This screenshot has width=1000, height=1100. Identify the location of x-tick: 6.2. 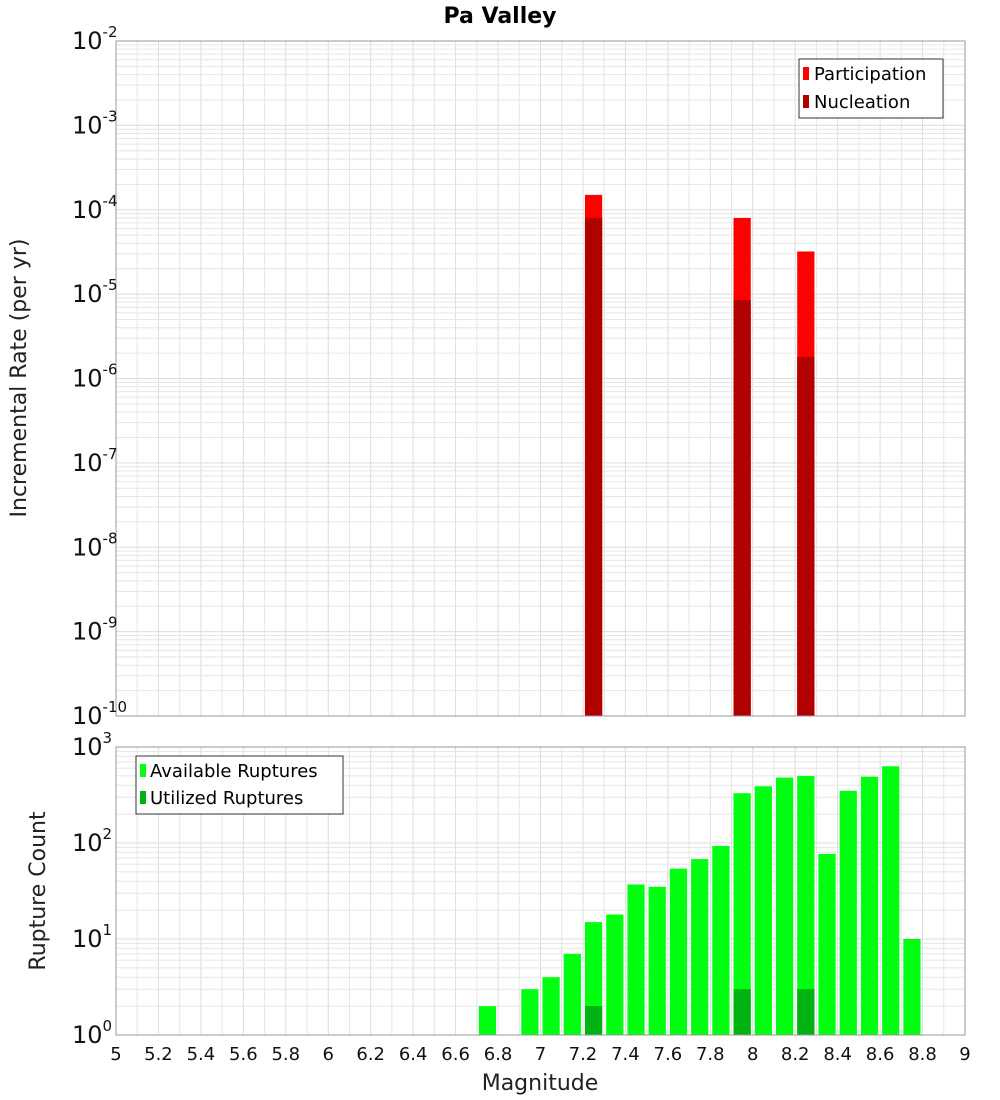
(370, 1054).